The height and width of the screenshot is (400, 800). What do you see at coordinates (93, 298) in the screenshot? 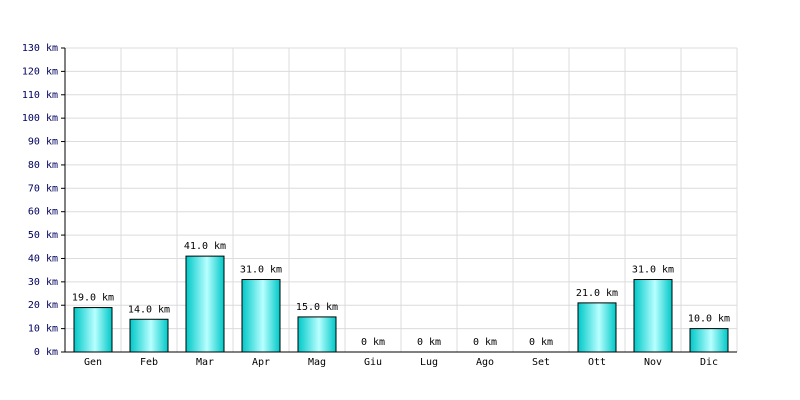
I see `value-label: 19.0 km` at bounding box center [93, 298].